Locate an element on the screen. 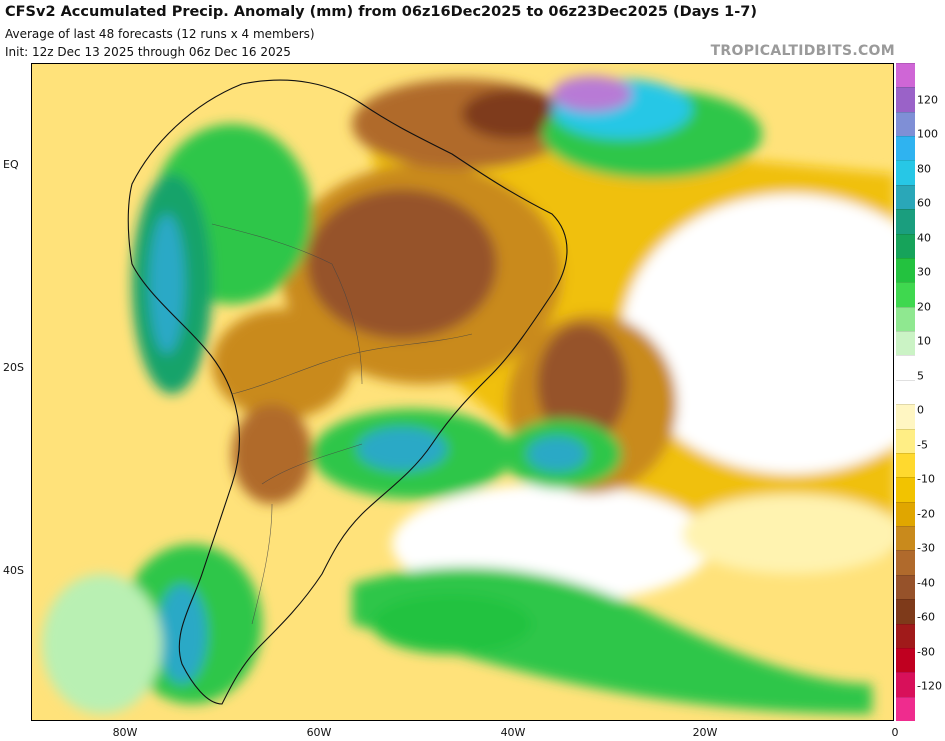 This screenshot has width=945, height=741. colorbar-label: 40 is located at coordinates (924, 238).